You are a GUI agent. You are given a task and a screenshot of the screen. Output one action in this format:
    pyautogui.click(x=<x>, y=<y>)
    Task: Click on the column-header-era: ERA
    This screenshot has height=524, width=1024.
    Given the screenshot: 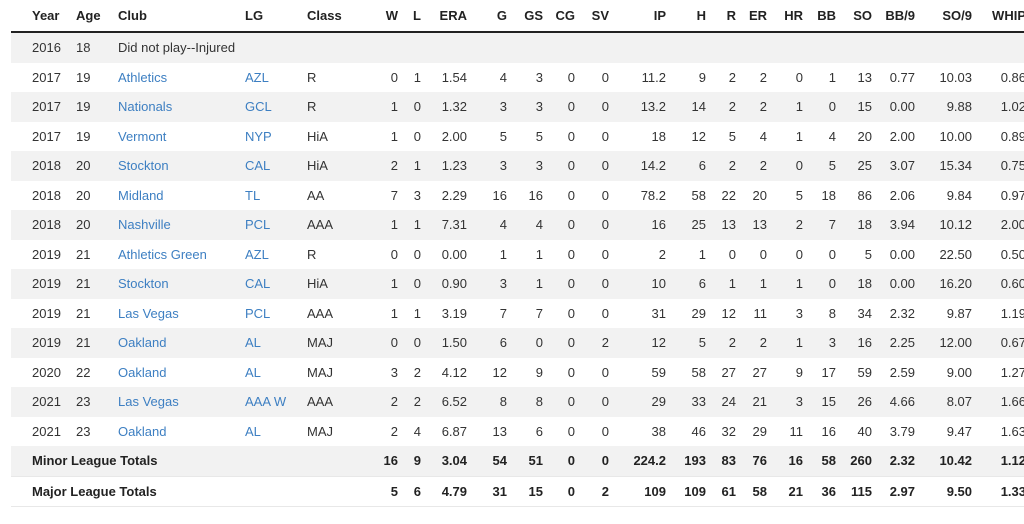 What is the action you would take?
    pyautogui.click(x=444, y=16)
    